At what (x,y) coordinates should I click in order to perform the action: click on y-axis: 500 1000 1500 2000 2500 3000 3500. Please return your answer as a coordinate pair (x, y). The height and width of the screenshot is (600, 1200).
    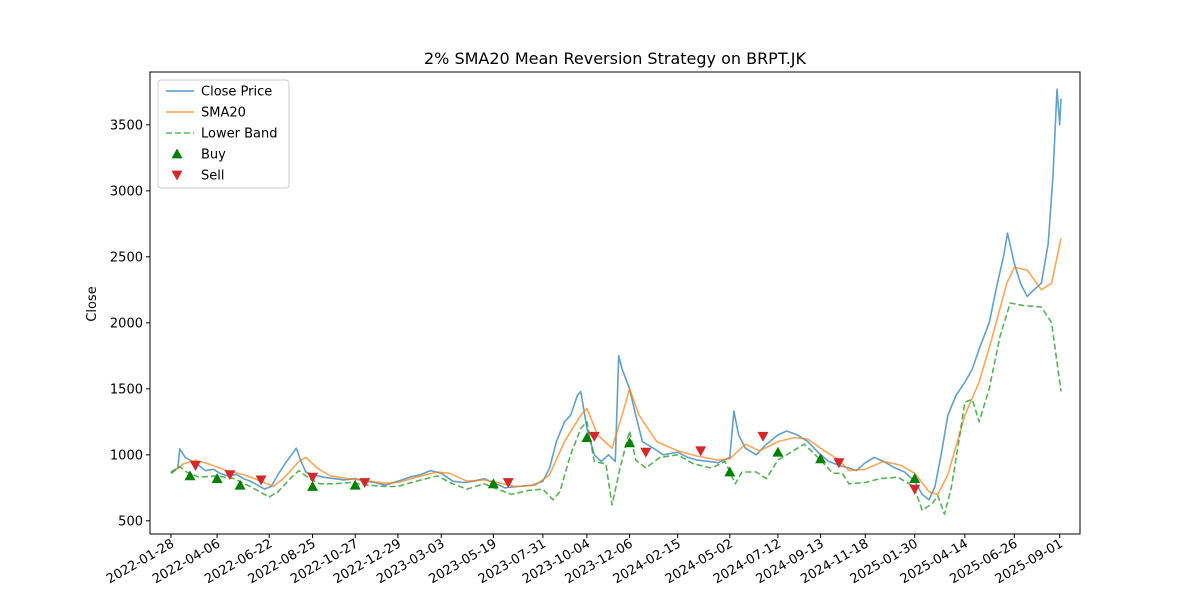
    Looking at the image, I should click on (130, 323).